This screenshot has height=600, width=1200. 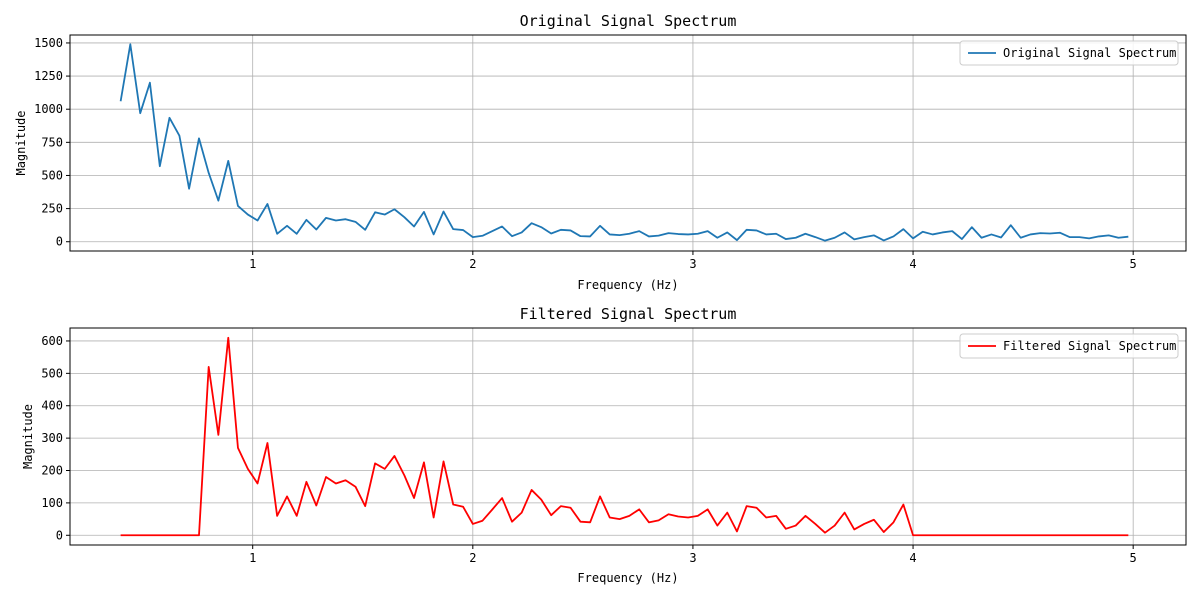 What do you see at coordinates (59, 535) in the screenshot?
I see `filtered-ytick-label: 0` at bounding box center [59, 535].